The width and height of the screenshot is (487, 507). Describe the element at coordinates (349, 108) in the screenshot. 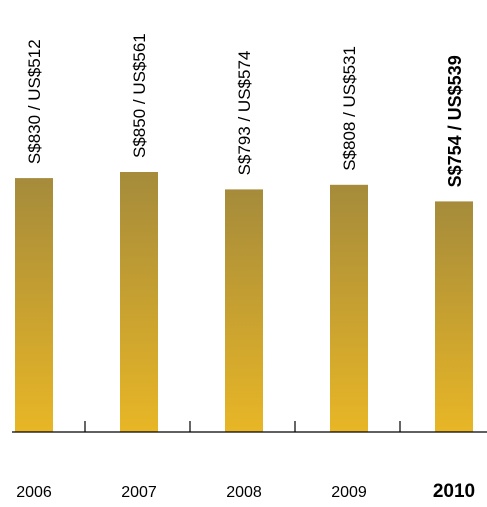

I see `data-label-2009: S$808 / US$531` at that location.